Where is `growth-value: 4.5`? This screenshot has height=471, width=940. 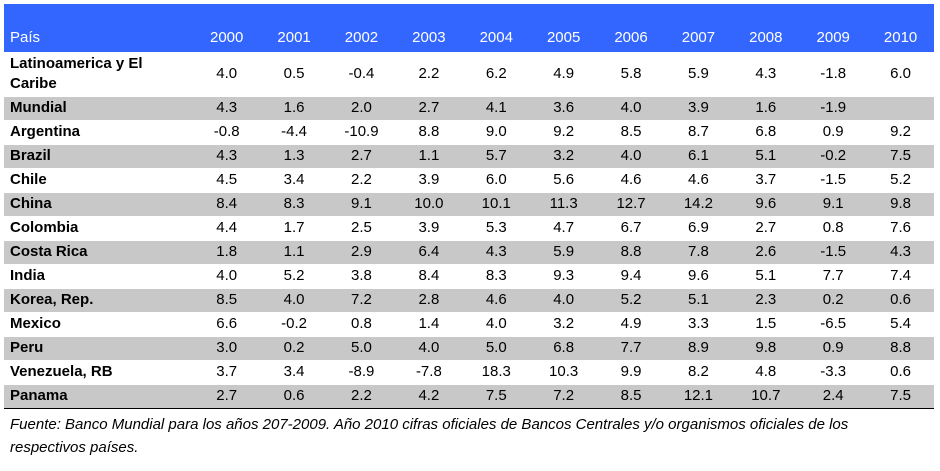 growth-value: 4.5 is located at coordinates (227, 179).